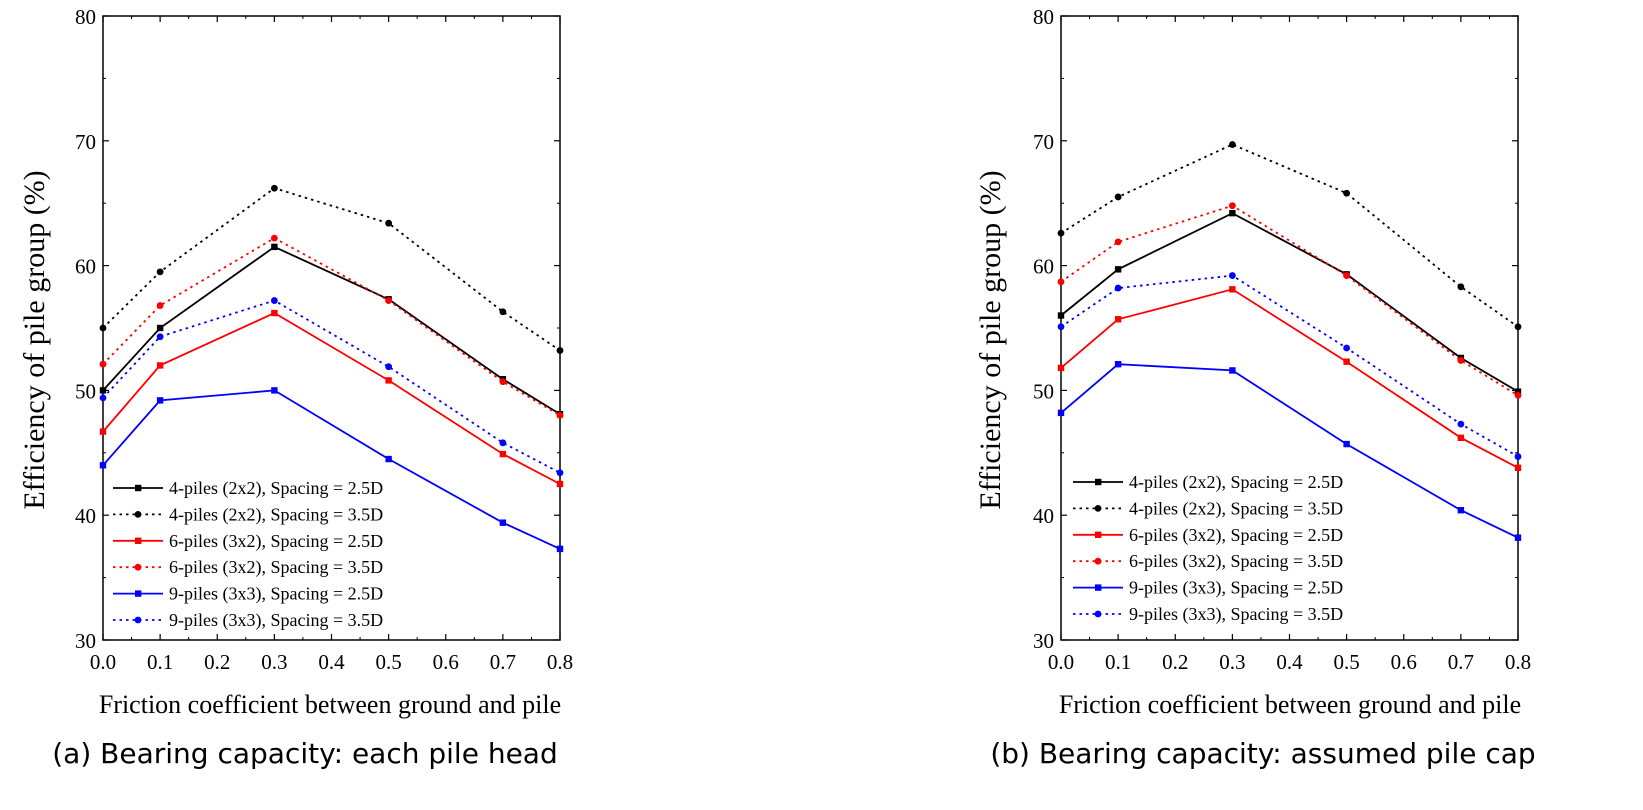 This screenshot has width=1643, height=810. Describe the element at coordinates (1043, 142) in the screenshot. I see `y-tick-label: 70` at that location.